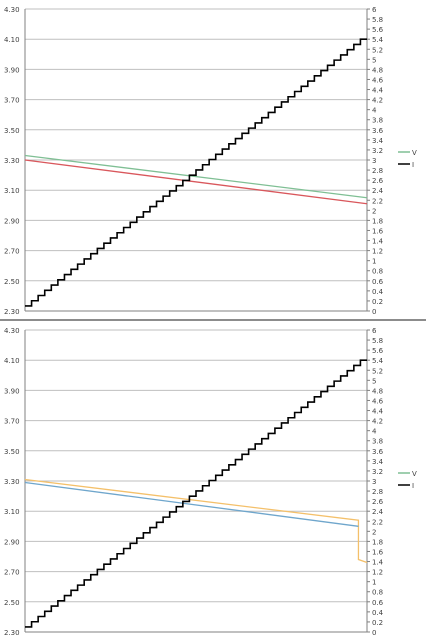 The image size is (426, 640). Describe the element at coordinates (213, 320) in the screenshot. I see `panel-divider` at that location.